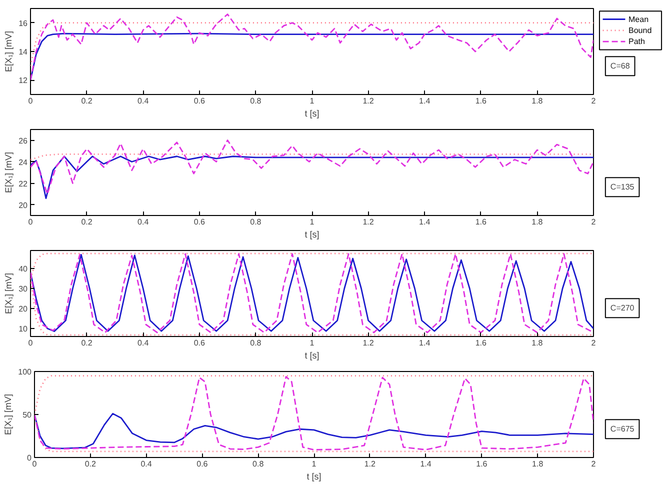 The height and width of the screenshot is (484, 663). Describe the element at coordinates (620, 66) in the screenshot. I see `text: C=68` at that location.